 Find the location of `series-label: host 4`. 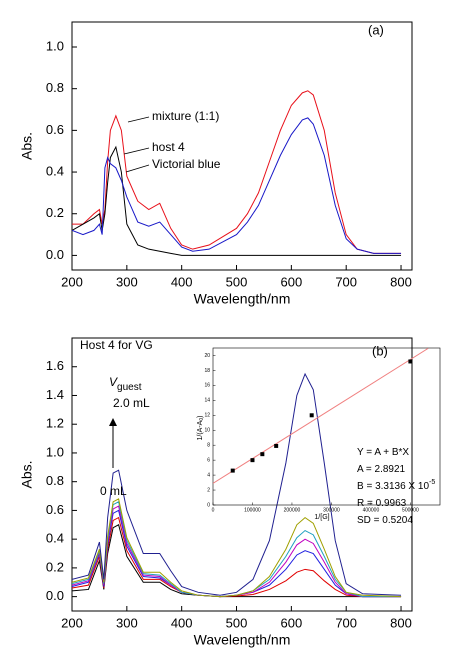

series-label: host 4 is located at coordinates (168, 147).